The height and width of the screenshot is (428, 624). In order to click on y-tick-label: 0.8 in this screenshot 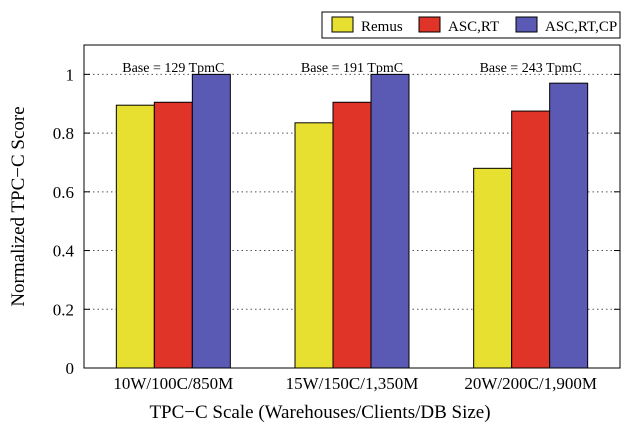, I will do `click(63, 133)`.